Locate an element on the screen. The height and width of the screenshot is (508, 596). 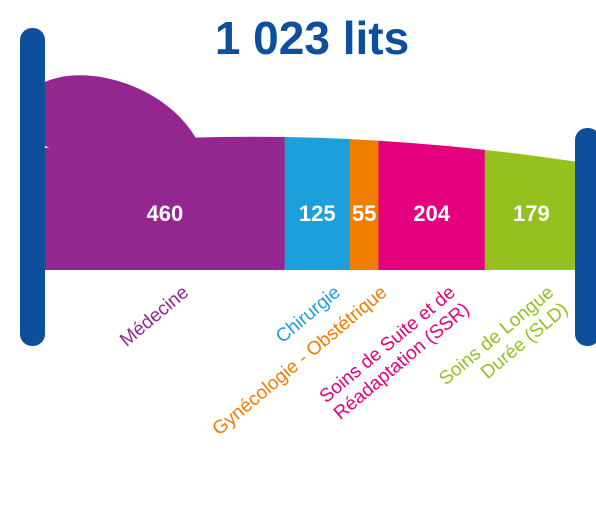
value-label: 55 is located at coordinates (364, 213).